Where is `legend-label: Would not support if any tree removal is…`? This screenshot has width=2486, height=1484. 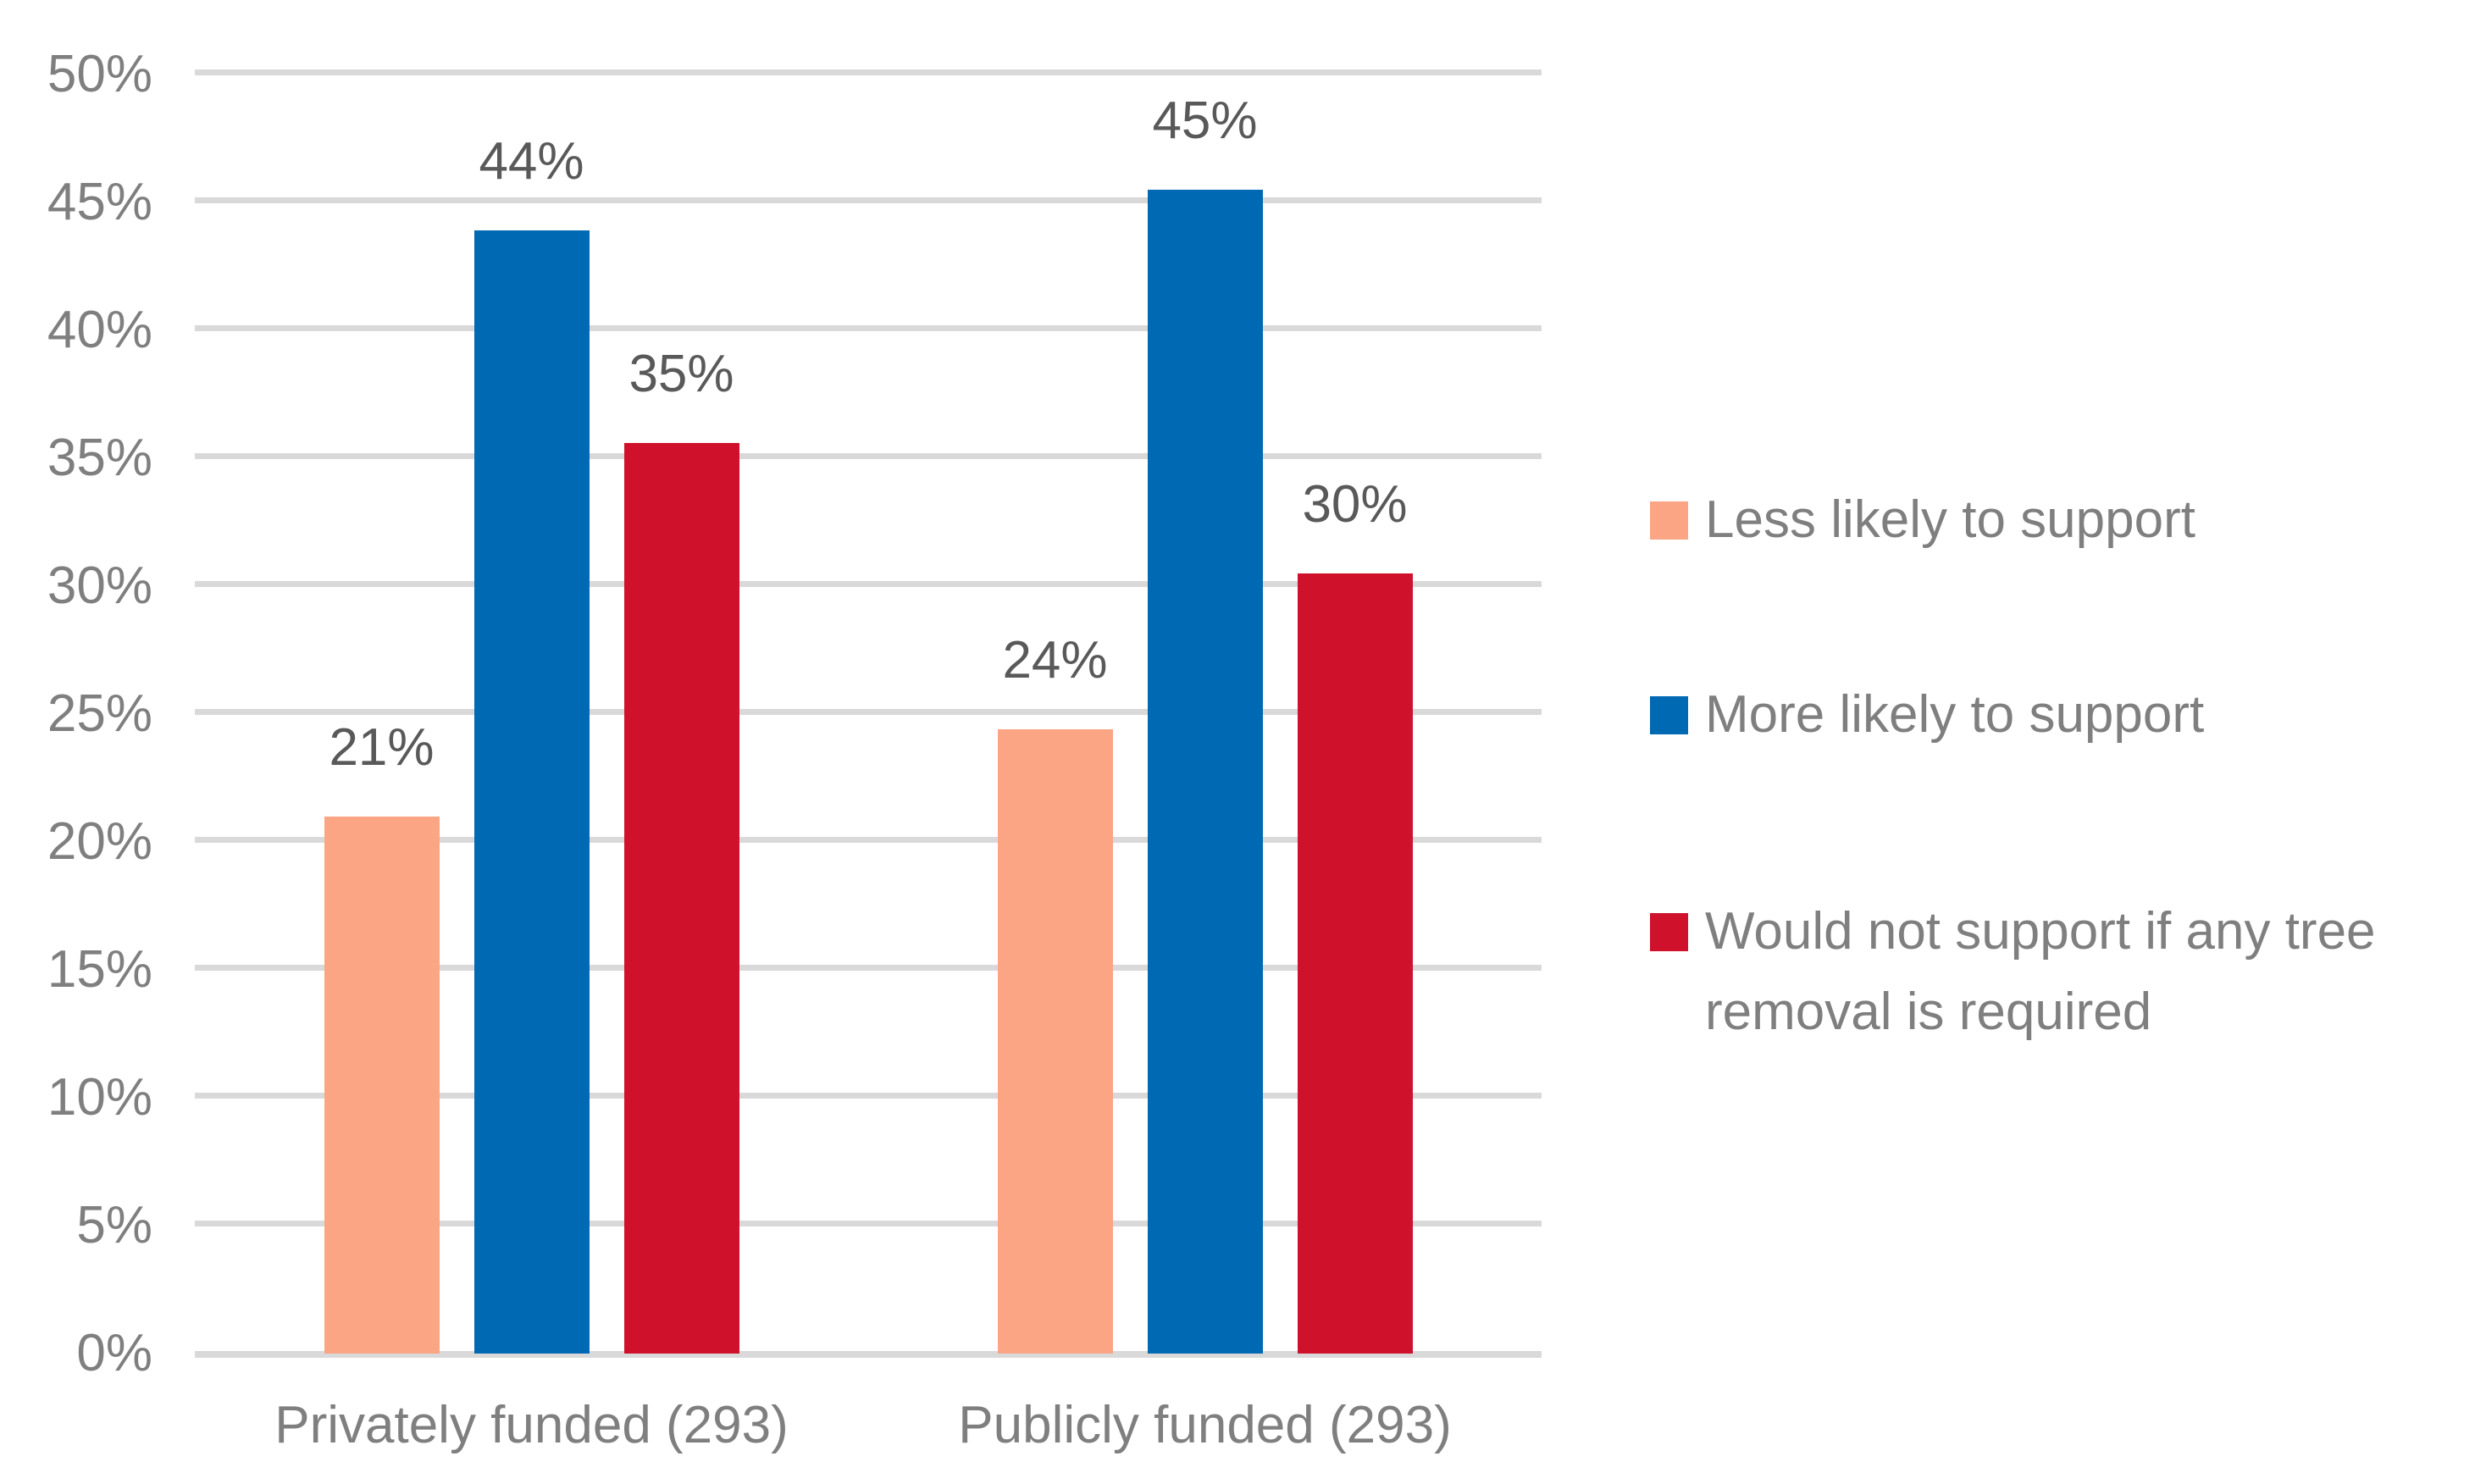
legend-label: Would not support if any tree removal is… is located at coordinates (2040, 971).